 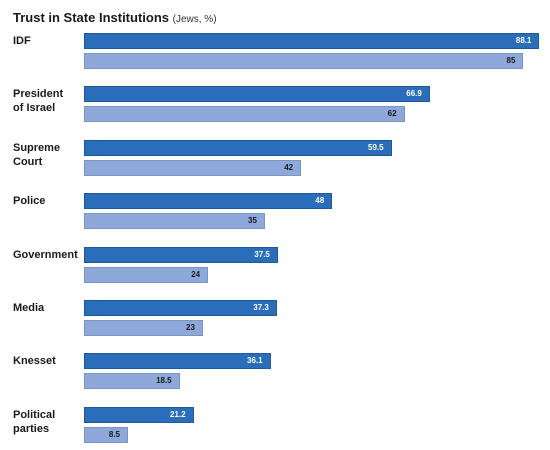 I want to click on category-label-police: Police, so click(x=48, y=201).